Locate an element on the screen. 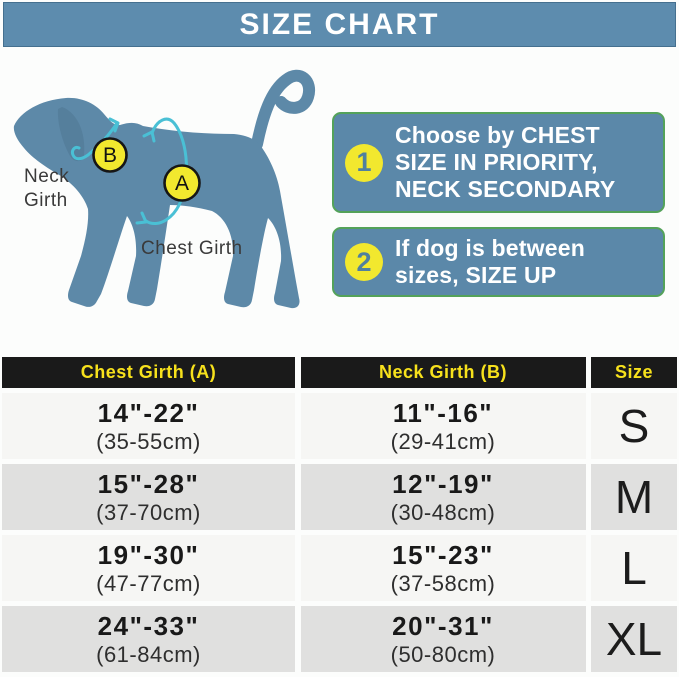 Image resolution: width=679 pixels, height=677 pixels. row-m-size: M is located at coordinates (634, 497).